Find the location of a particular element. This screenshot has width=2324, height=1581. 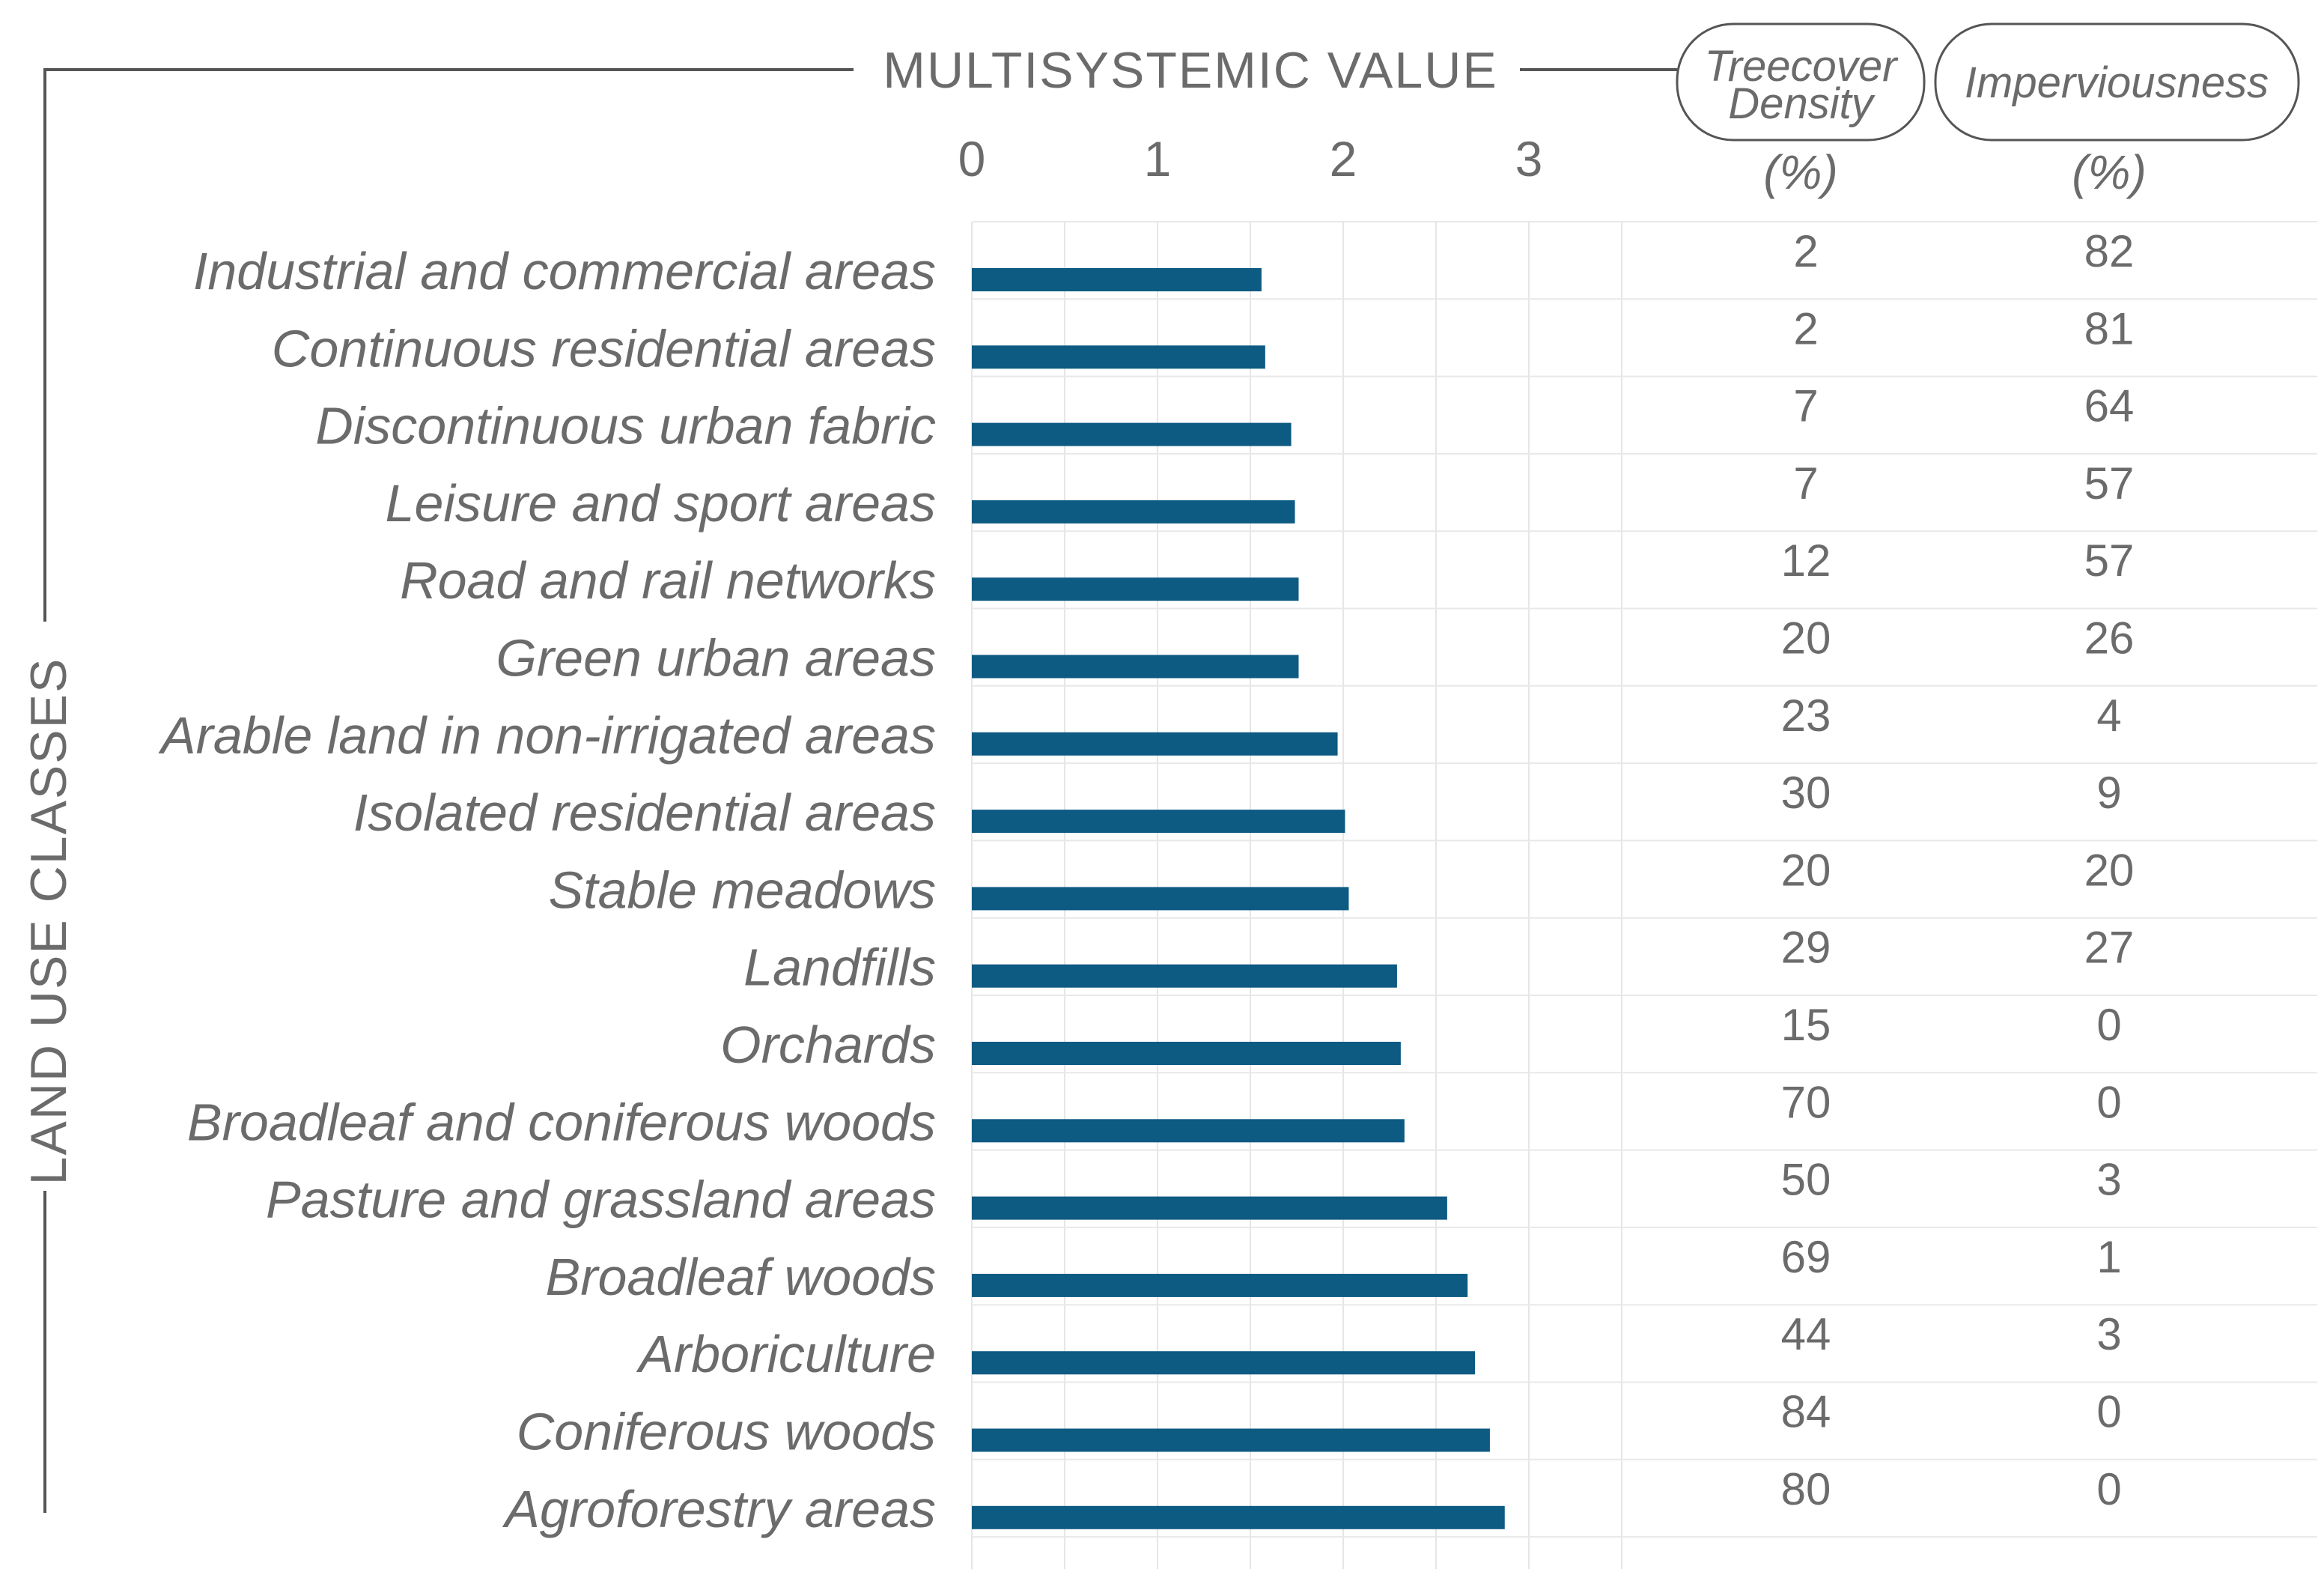

category-label: Landfills is located at coordinates (839, 967).